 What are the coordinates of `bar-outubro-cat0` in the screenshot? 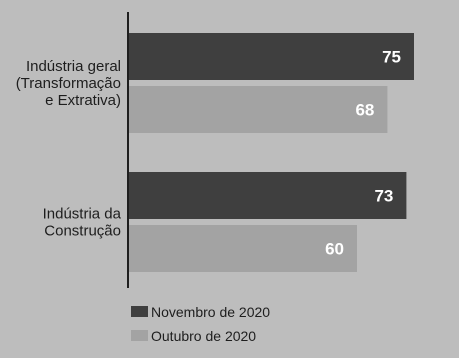 It's located at (258, 109).